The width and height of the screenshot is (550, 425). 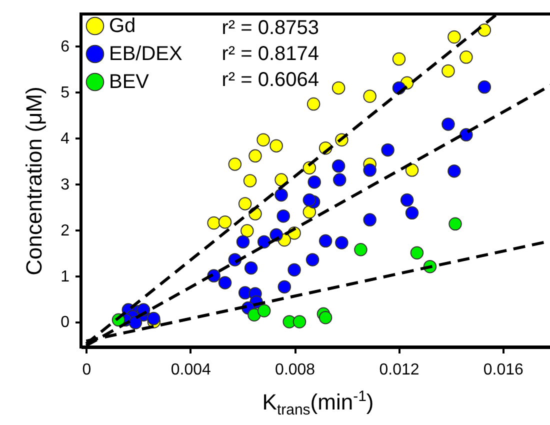 I want to click on x-tick-label: 0.004, so click(x=190, y=370).